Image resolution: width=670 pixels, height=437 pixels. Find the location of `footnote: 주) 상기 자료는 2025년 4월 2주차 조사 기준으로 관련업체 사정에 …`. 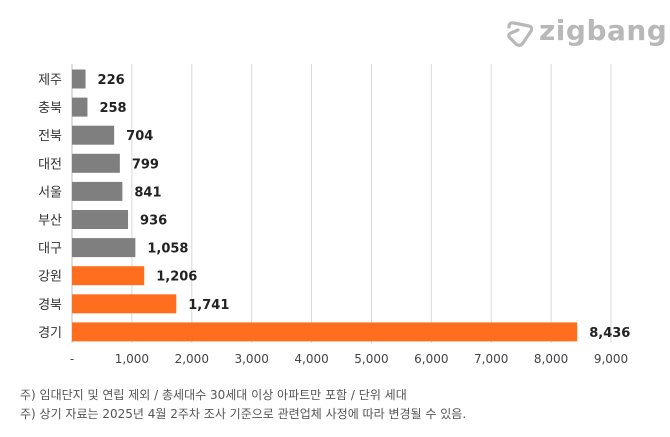

footnote: 주) 상기 자료는 2025년 4월 2주차 조사 기준으로 관련업체 사정에 … is located at coordinates (243, 414).